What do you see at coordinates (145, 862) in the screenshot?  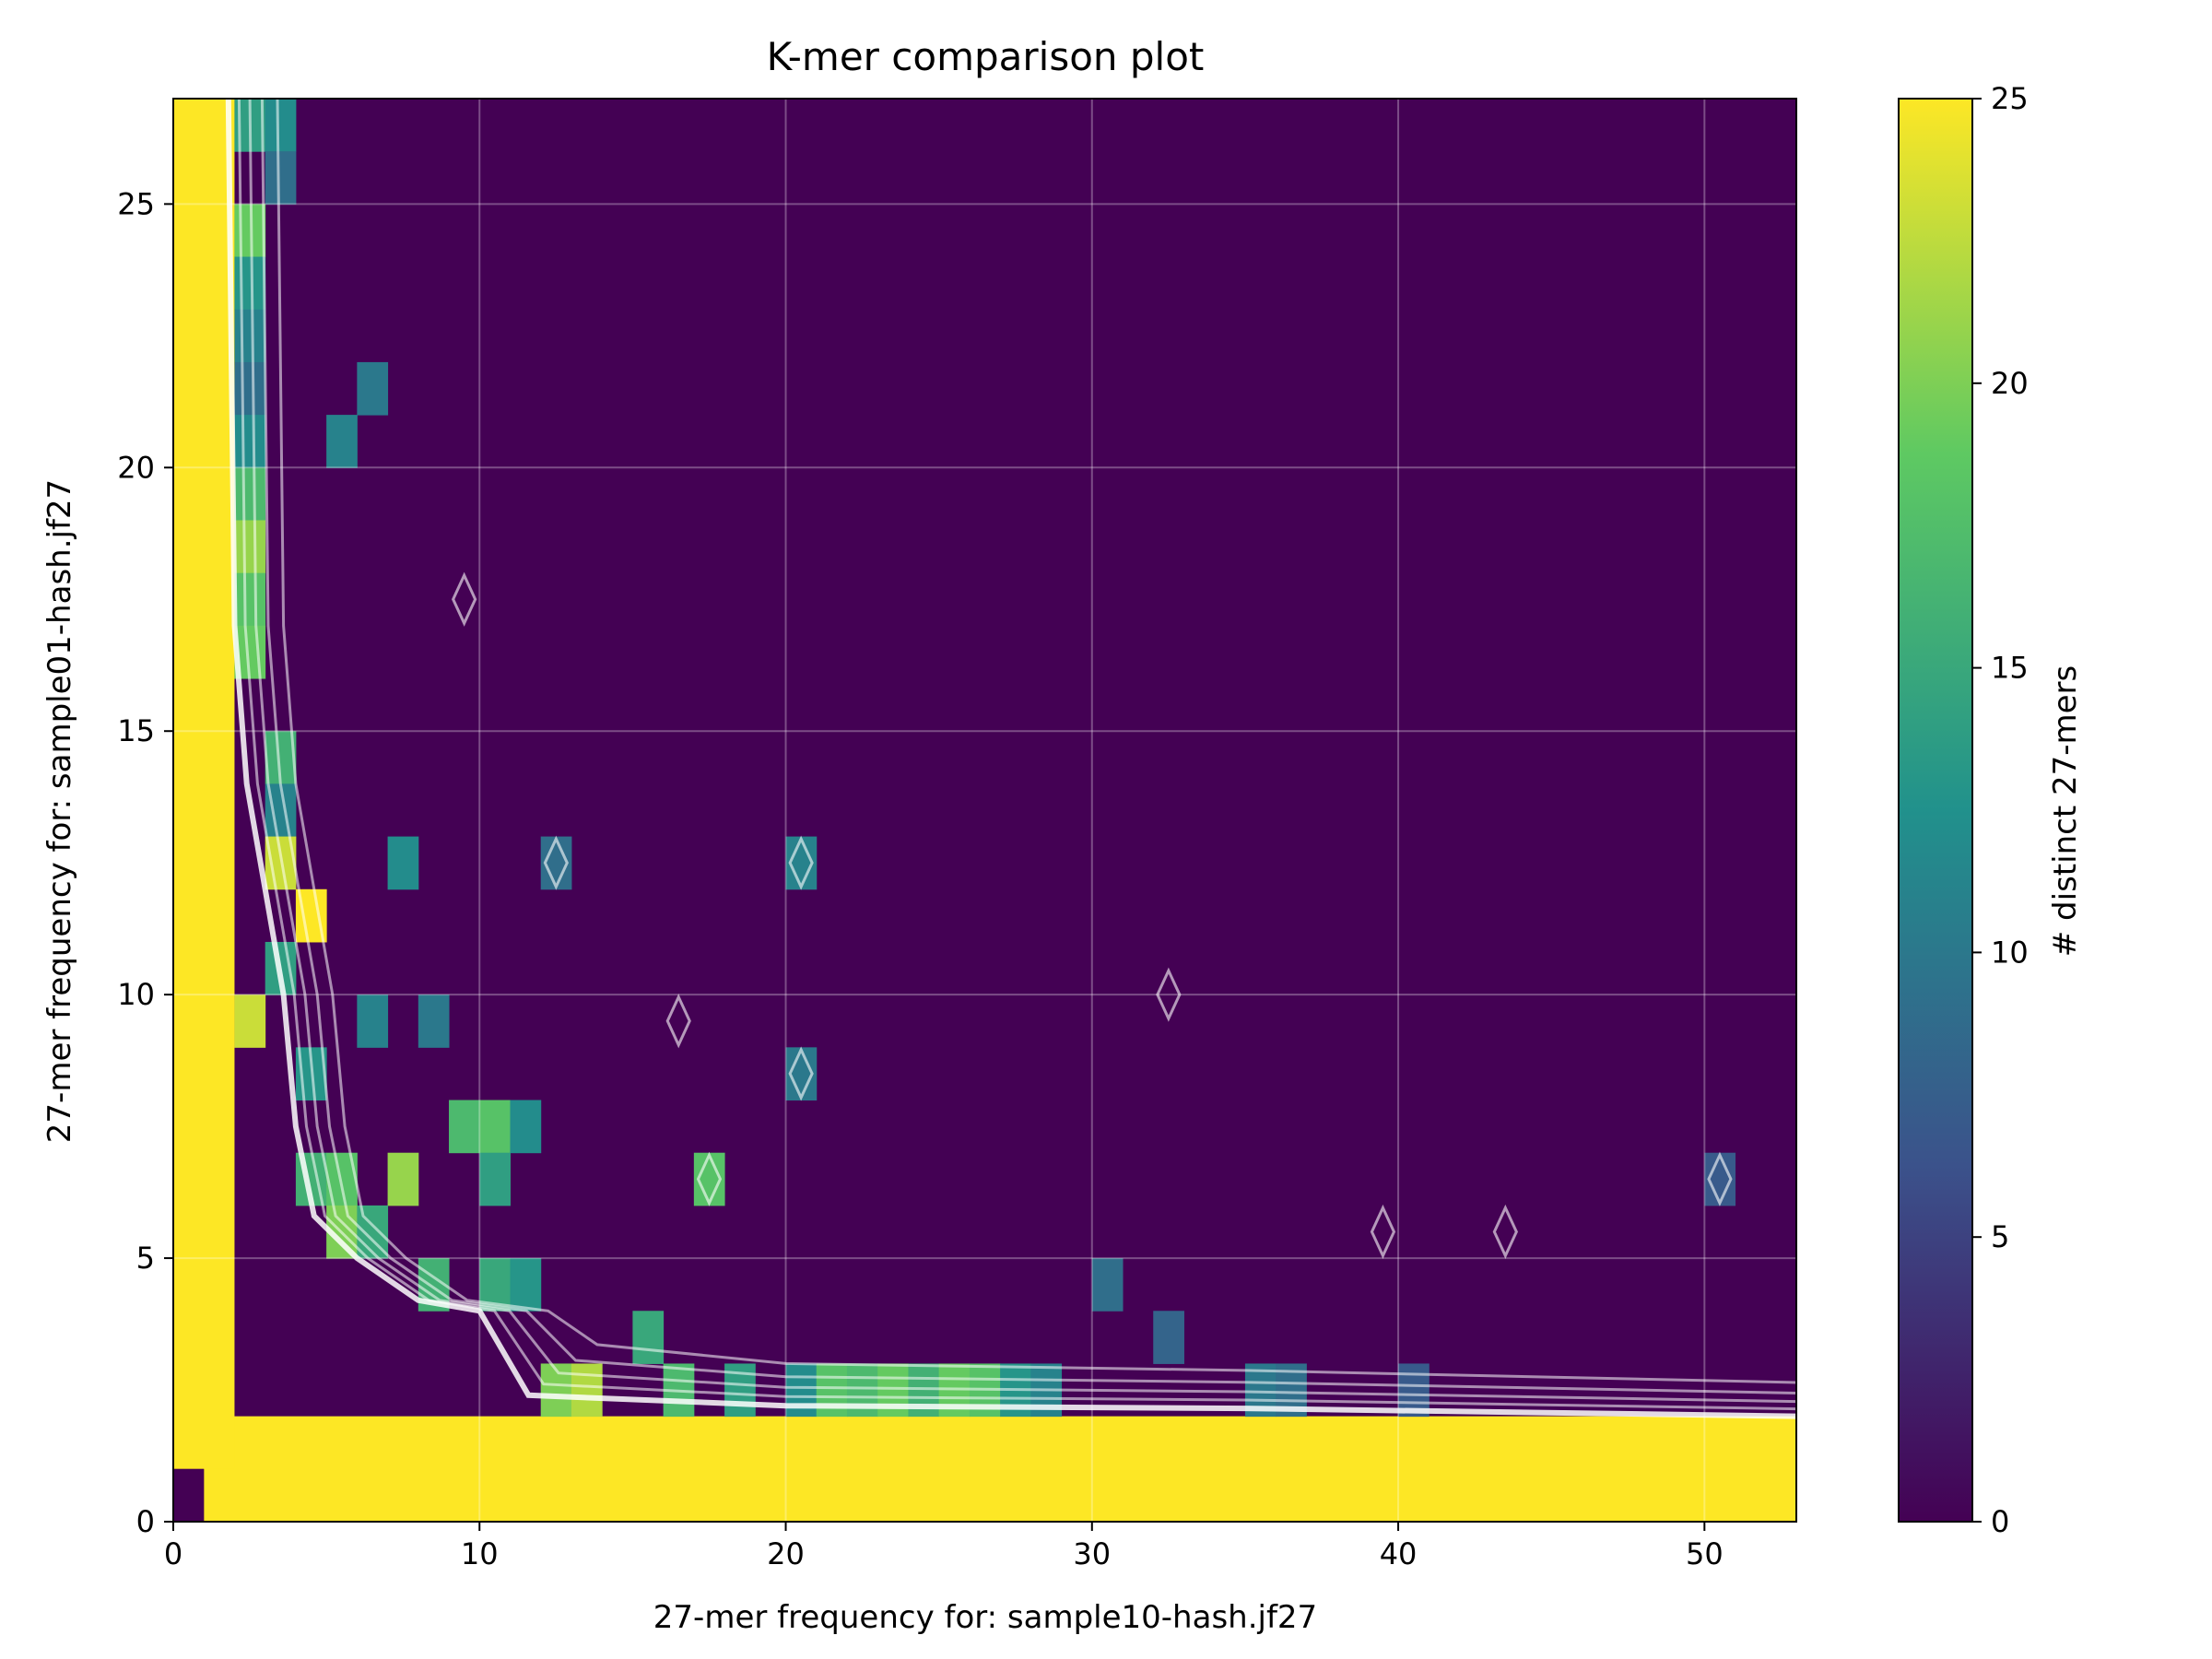 I see `y-axis: 0 5 10 15 20 25` at bounding box center [145, 862].